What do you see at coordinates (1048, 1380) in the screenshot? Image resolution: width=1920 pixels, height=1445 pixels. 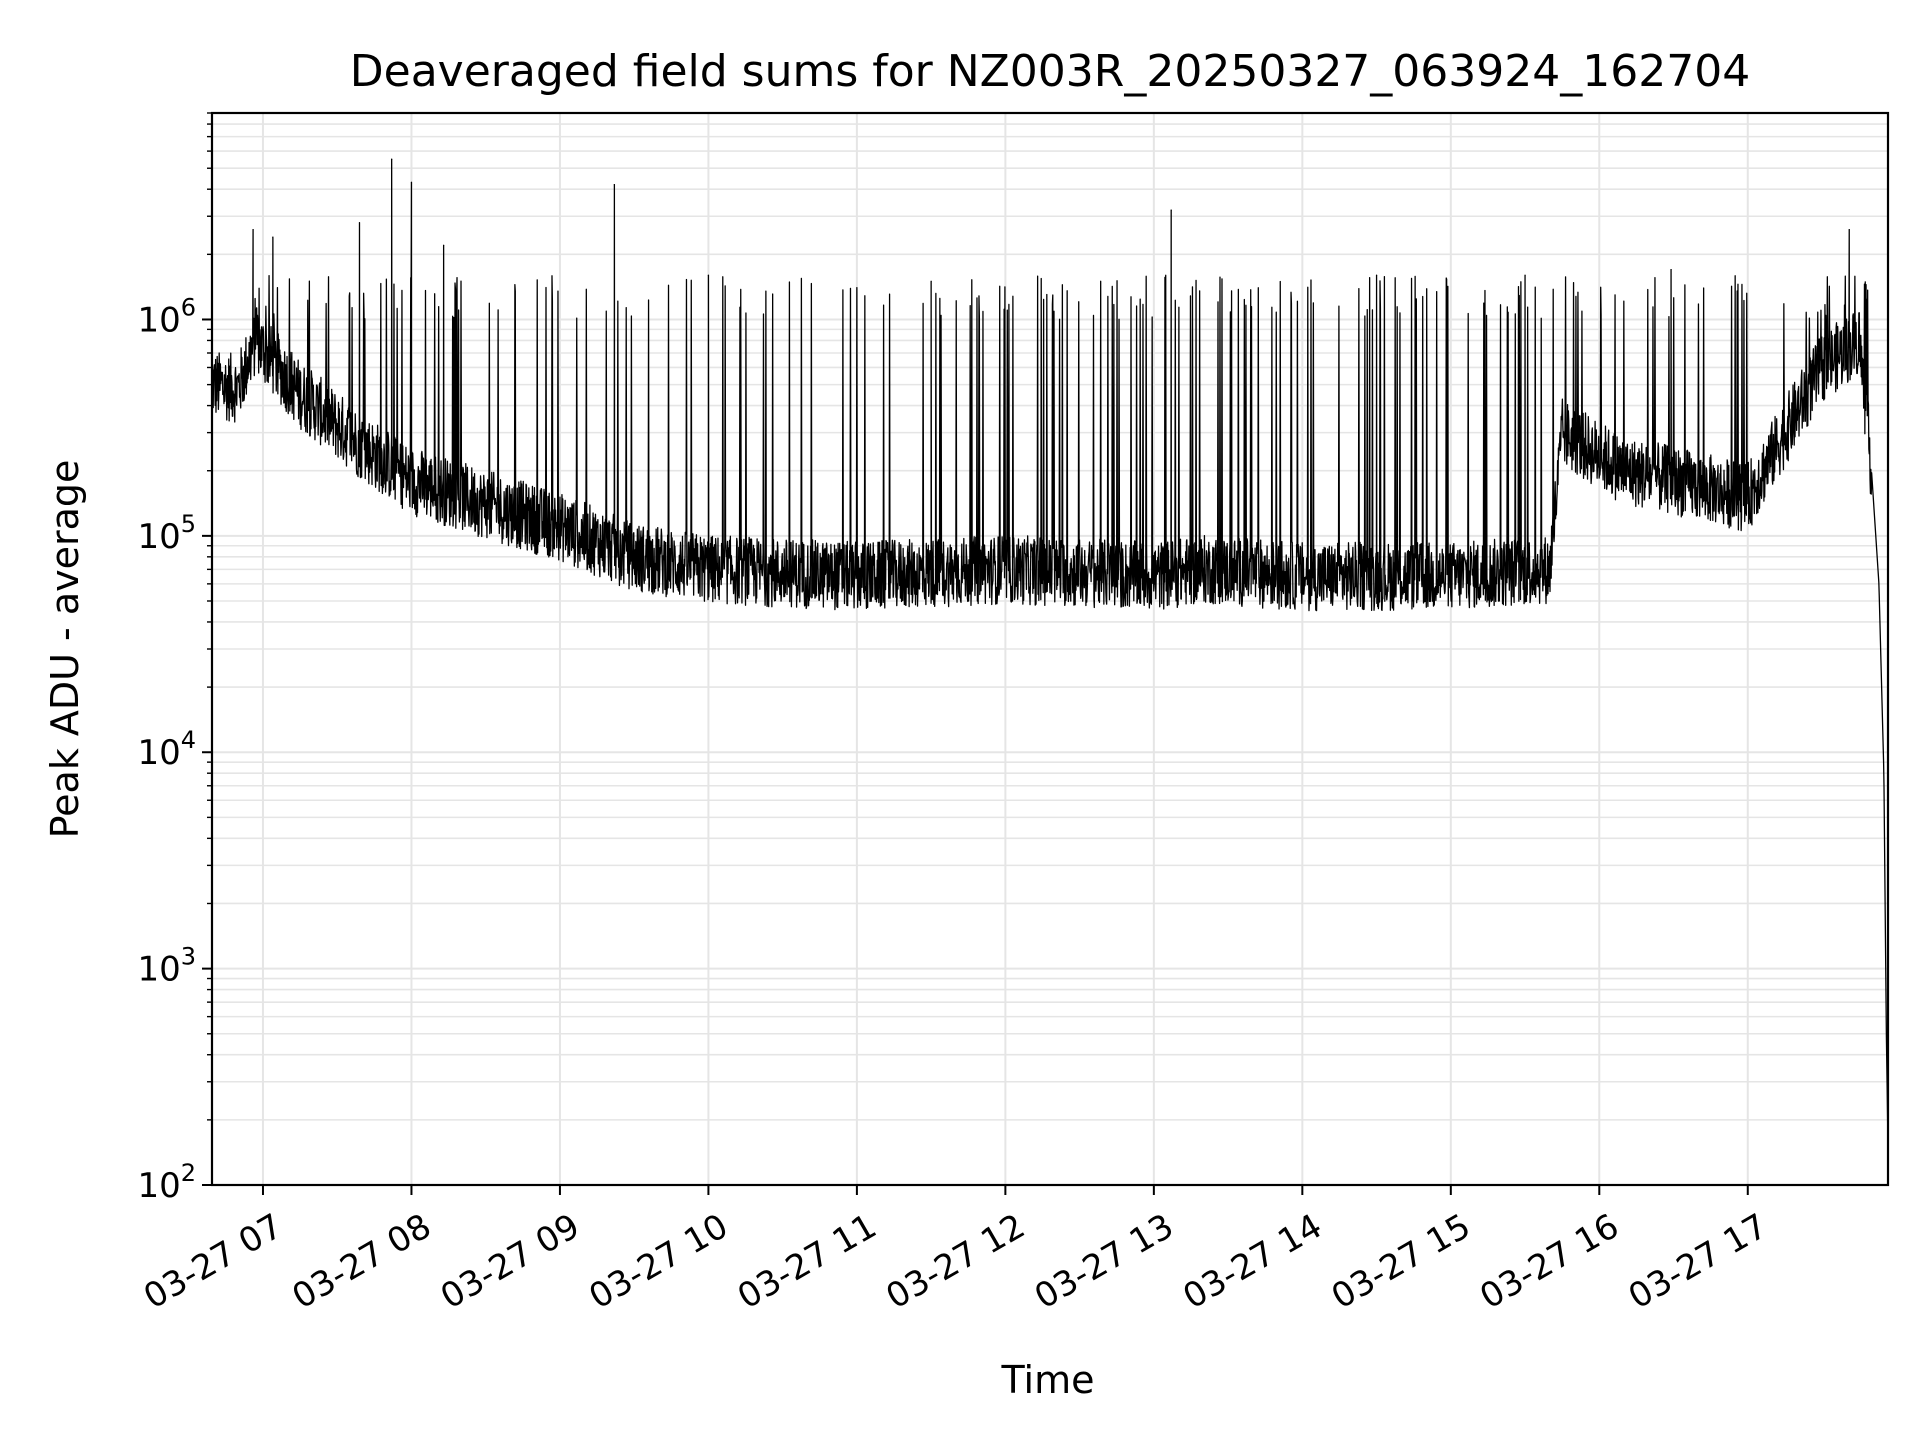 I see `x-axis-label: Time` at bounding box center [1048, 1380].